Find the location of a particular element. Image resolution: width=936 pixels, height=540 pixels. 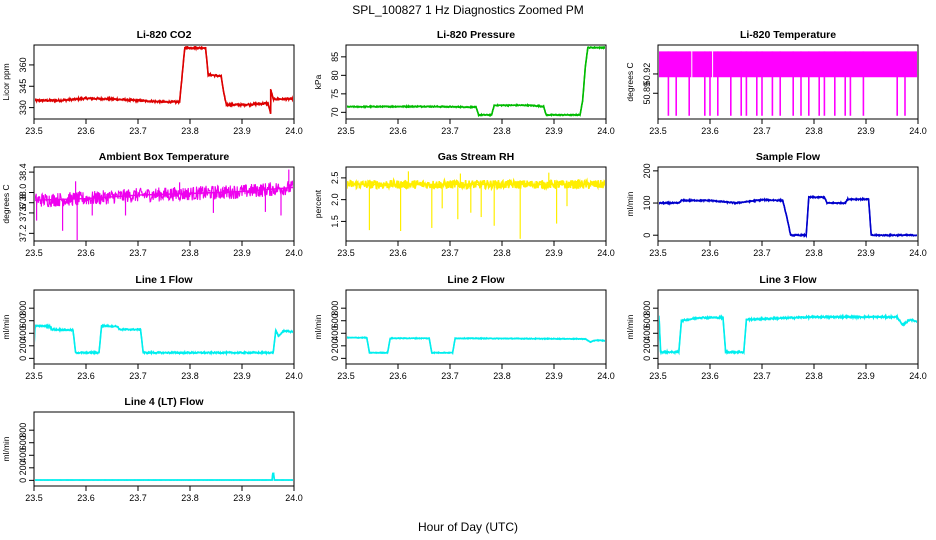

y-tick-label: 50.92 is located at coordinates (647, 74).